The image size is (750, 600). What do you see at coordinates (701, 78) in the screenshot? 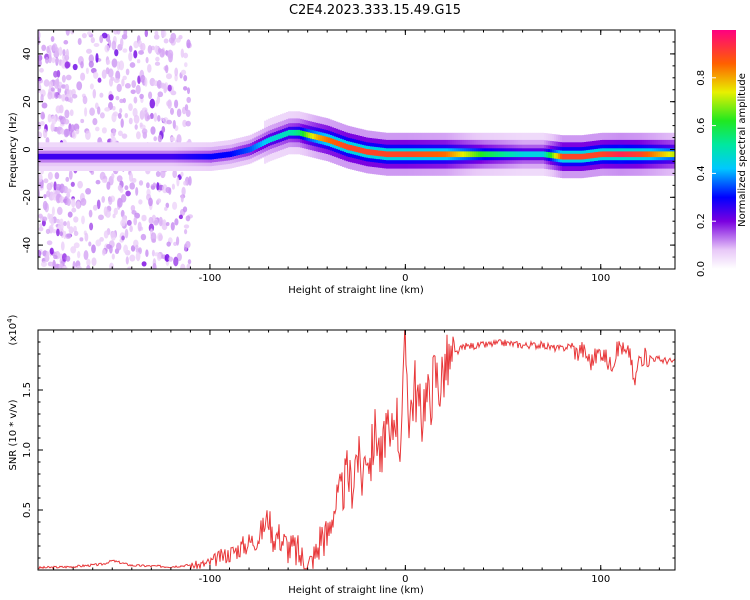
I see `colorbar-tick-label: 0.8` at bounding box center [701, 78].